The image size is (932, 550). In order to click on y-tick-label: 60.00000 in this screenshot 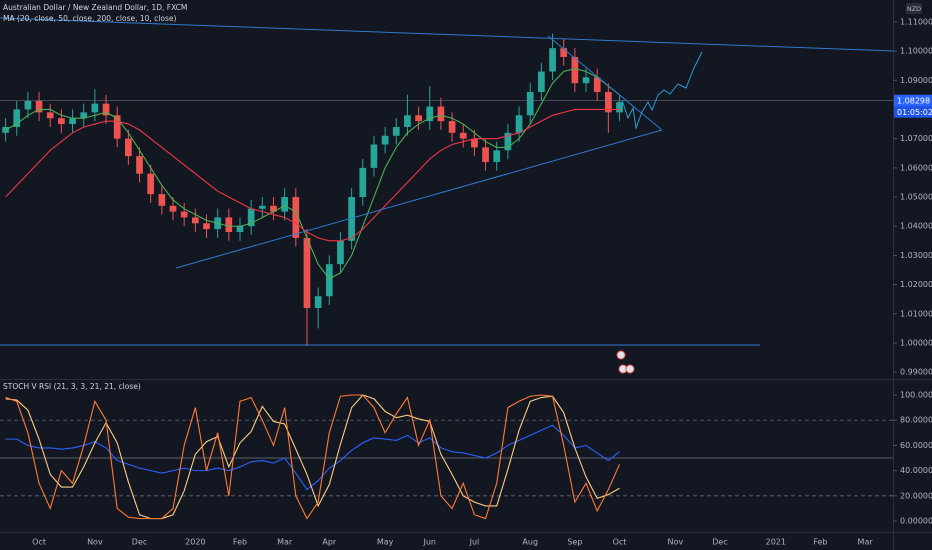, I will do `click(916, 445)`.